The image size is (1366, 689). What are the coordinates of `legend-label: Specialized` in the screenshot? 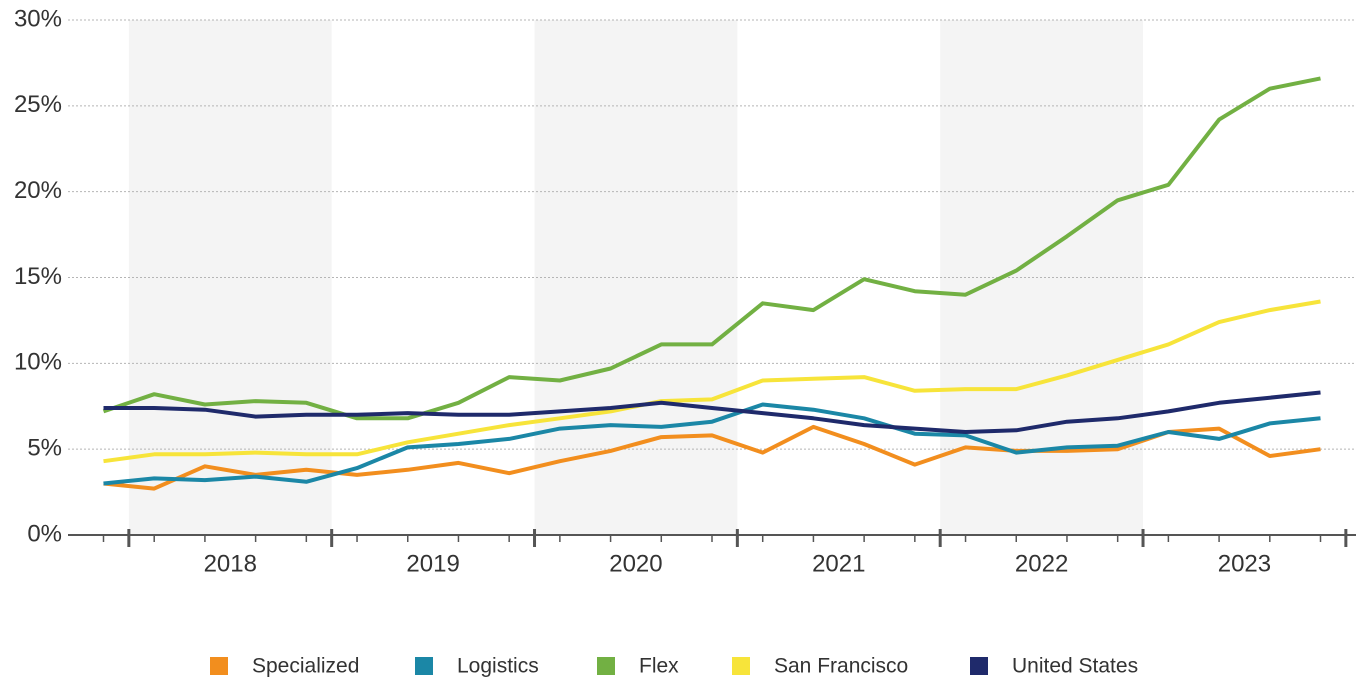 It's located at (305, 666).